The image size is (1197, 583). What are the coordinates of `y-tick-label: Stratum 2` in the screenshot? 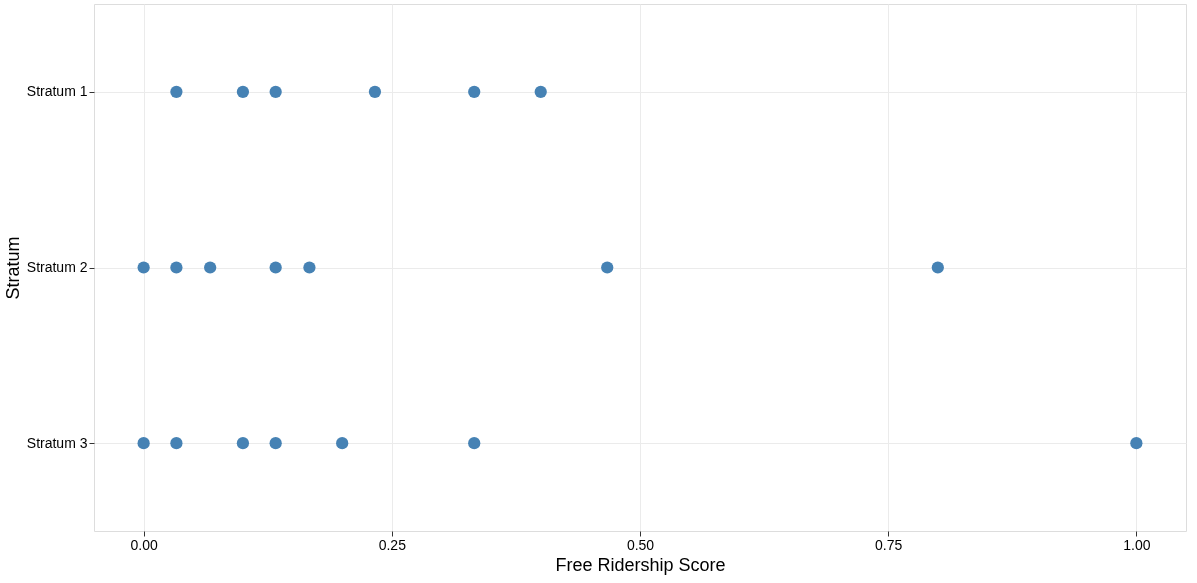 It's located at (57, 267).